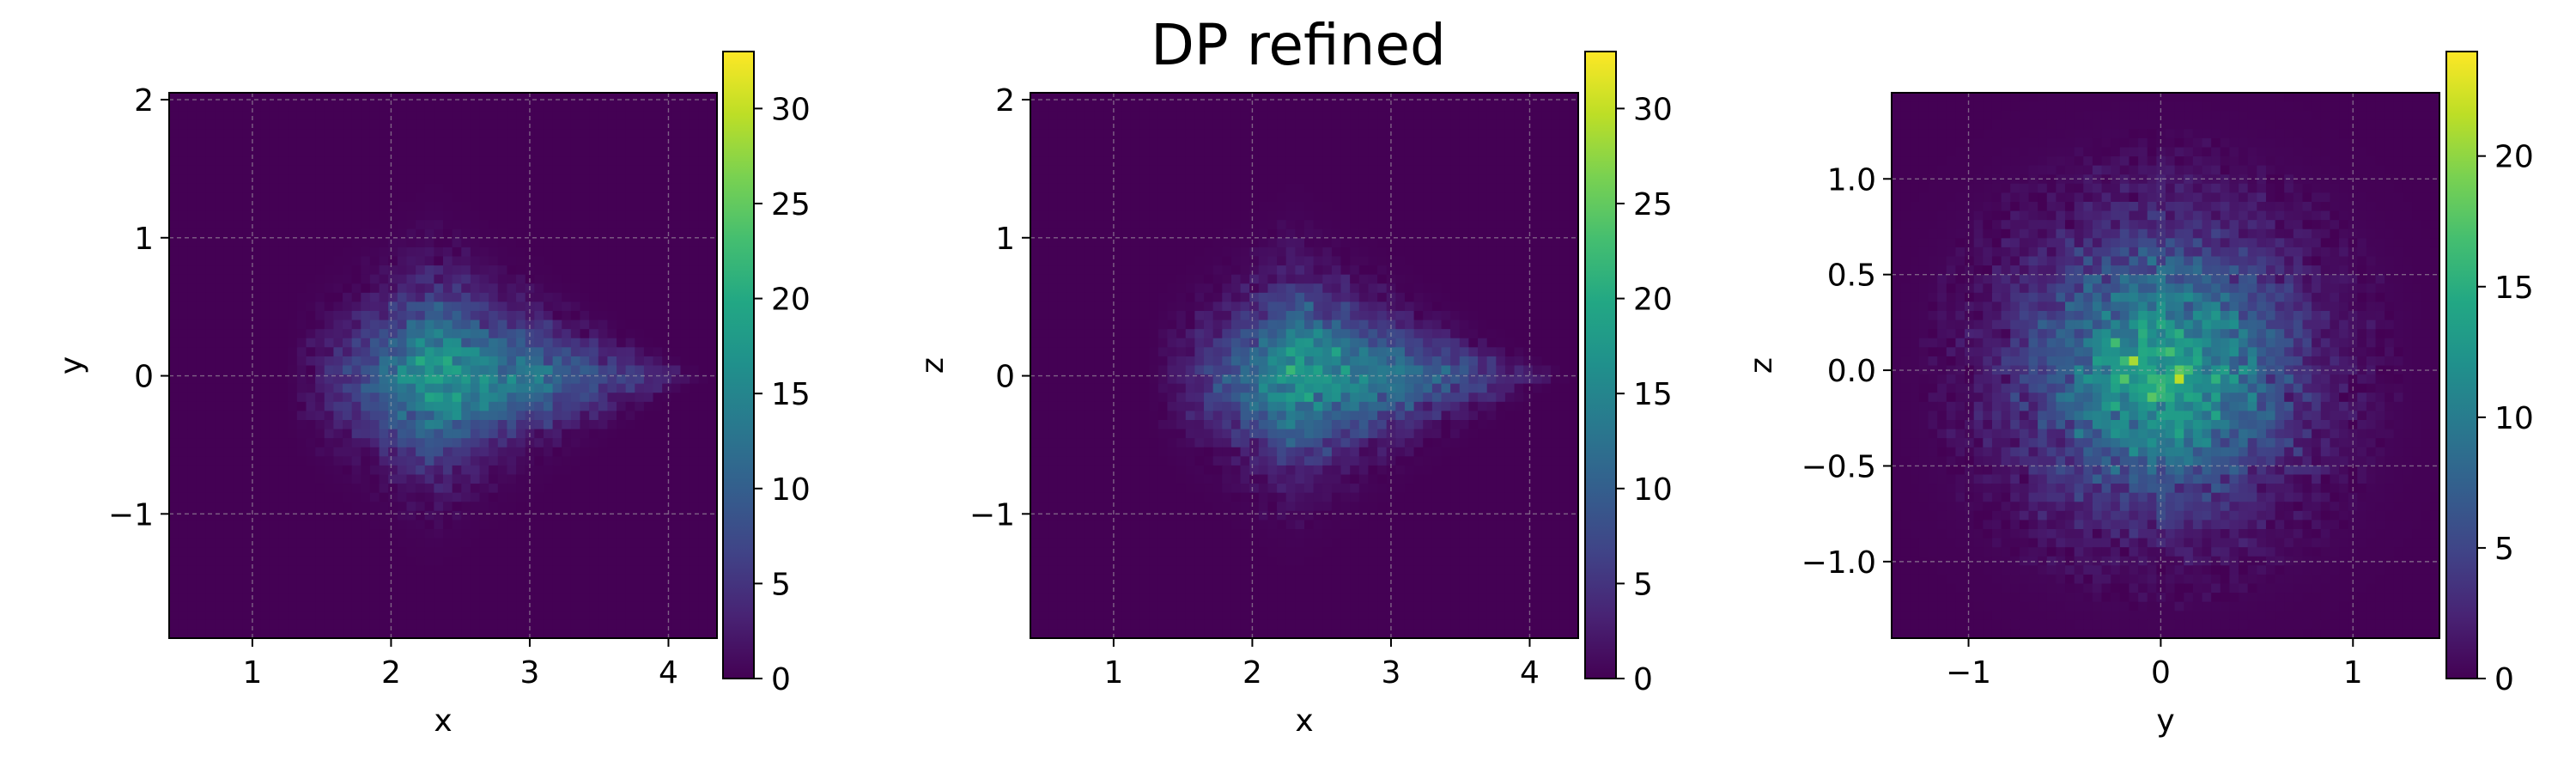 The image size is (2576, 773). I want to click on y-tick-label: −1, so click(131, 515).